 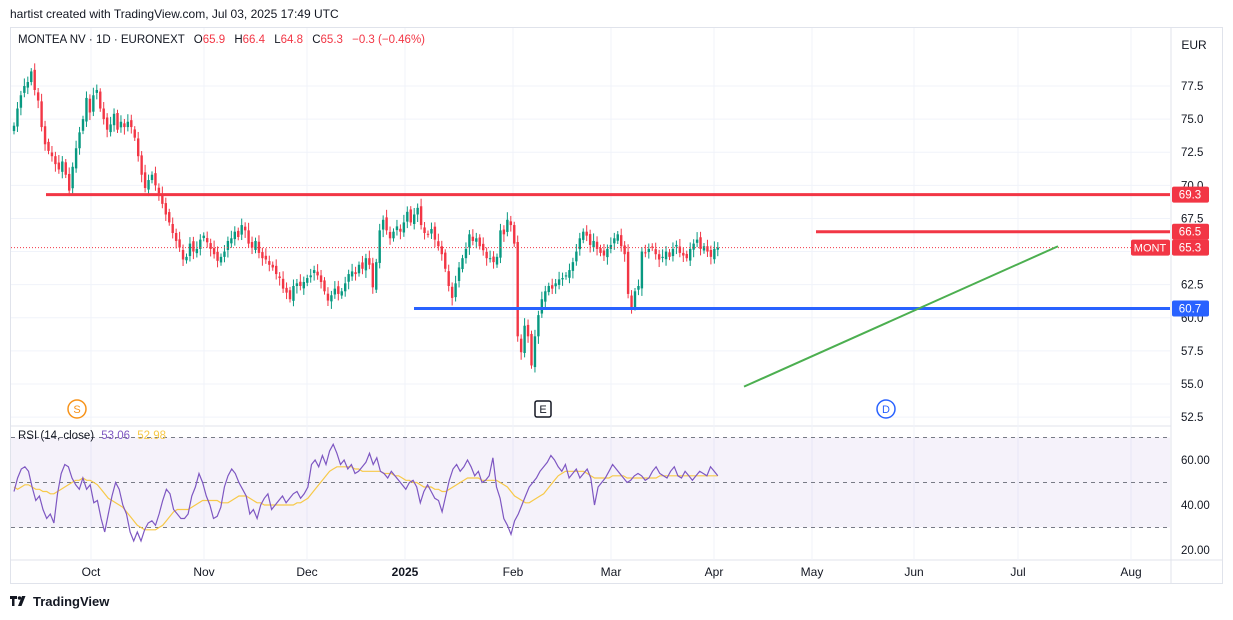 What do you see at coordinates (91, 572) in the screenshot?
I see `time-tick-label: Oct` at bounding box center [91, 572].